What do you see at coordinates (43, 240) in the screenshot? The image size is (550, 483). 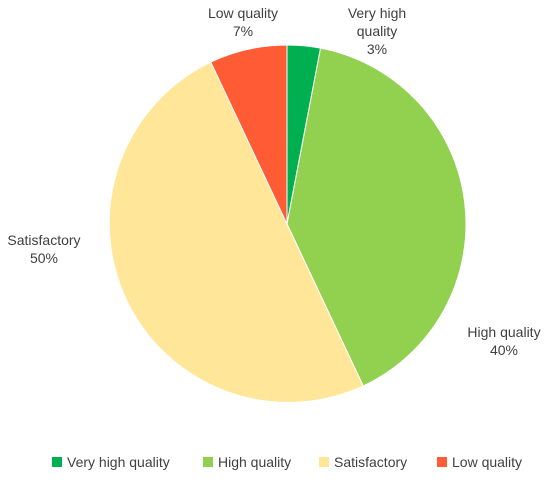 I see `data-label-line: Satisfactory` at bounding box center [43, 240].